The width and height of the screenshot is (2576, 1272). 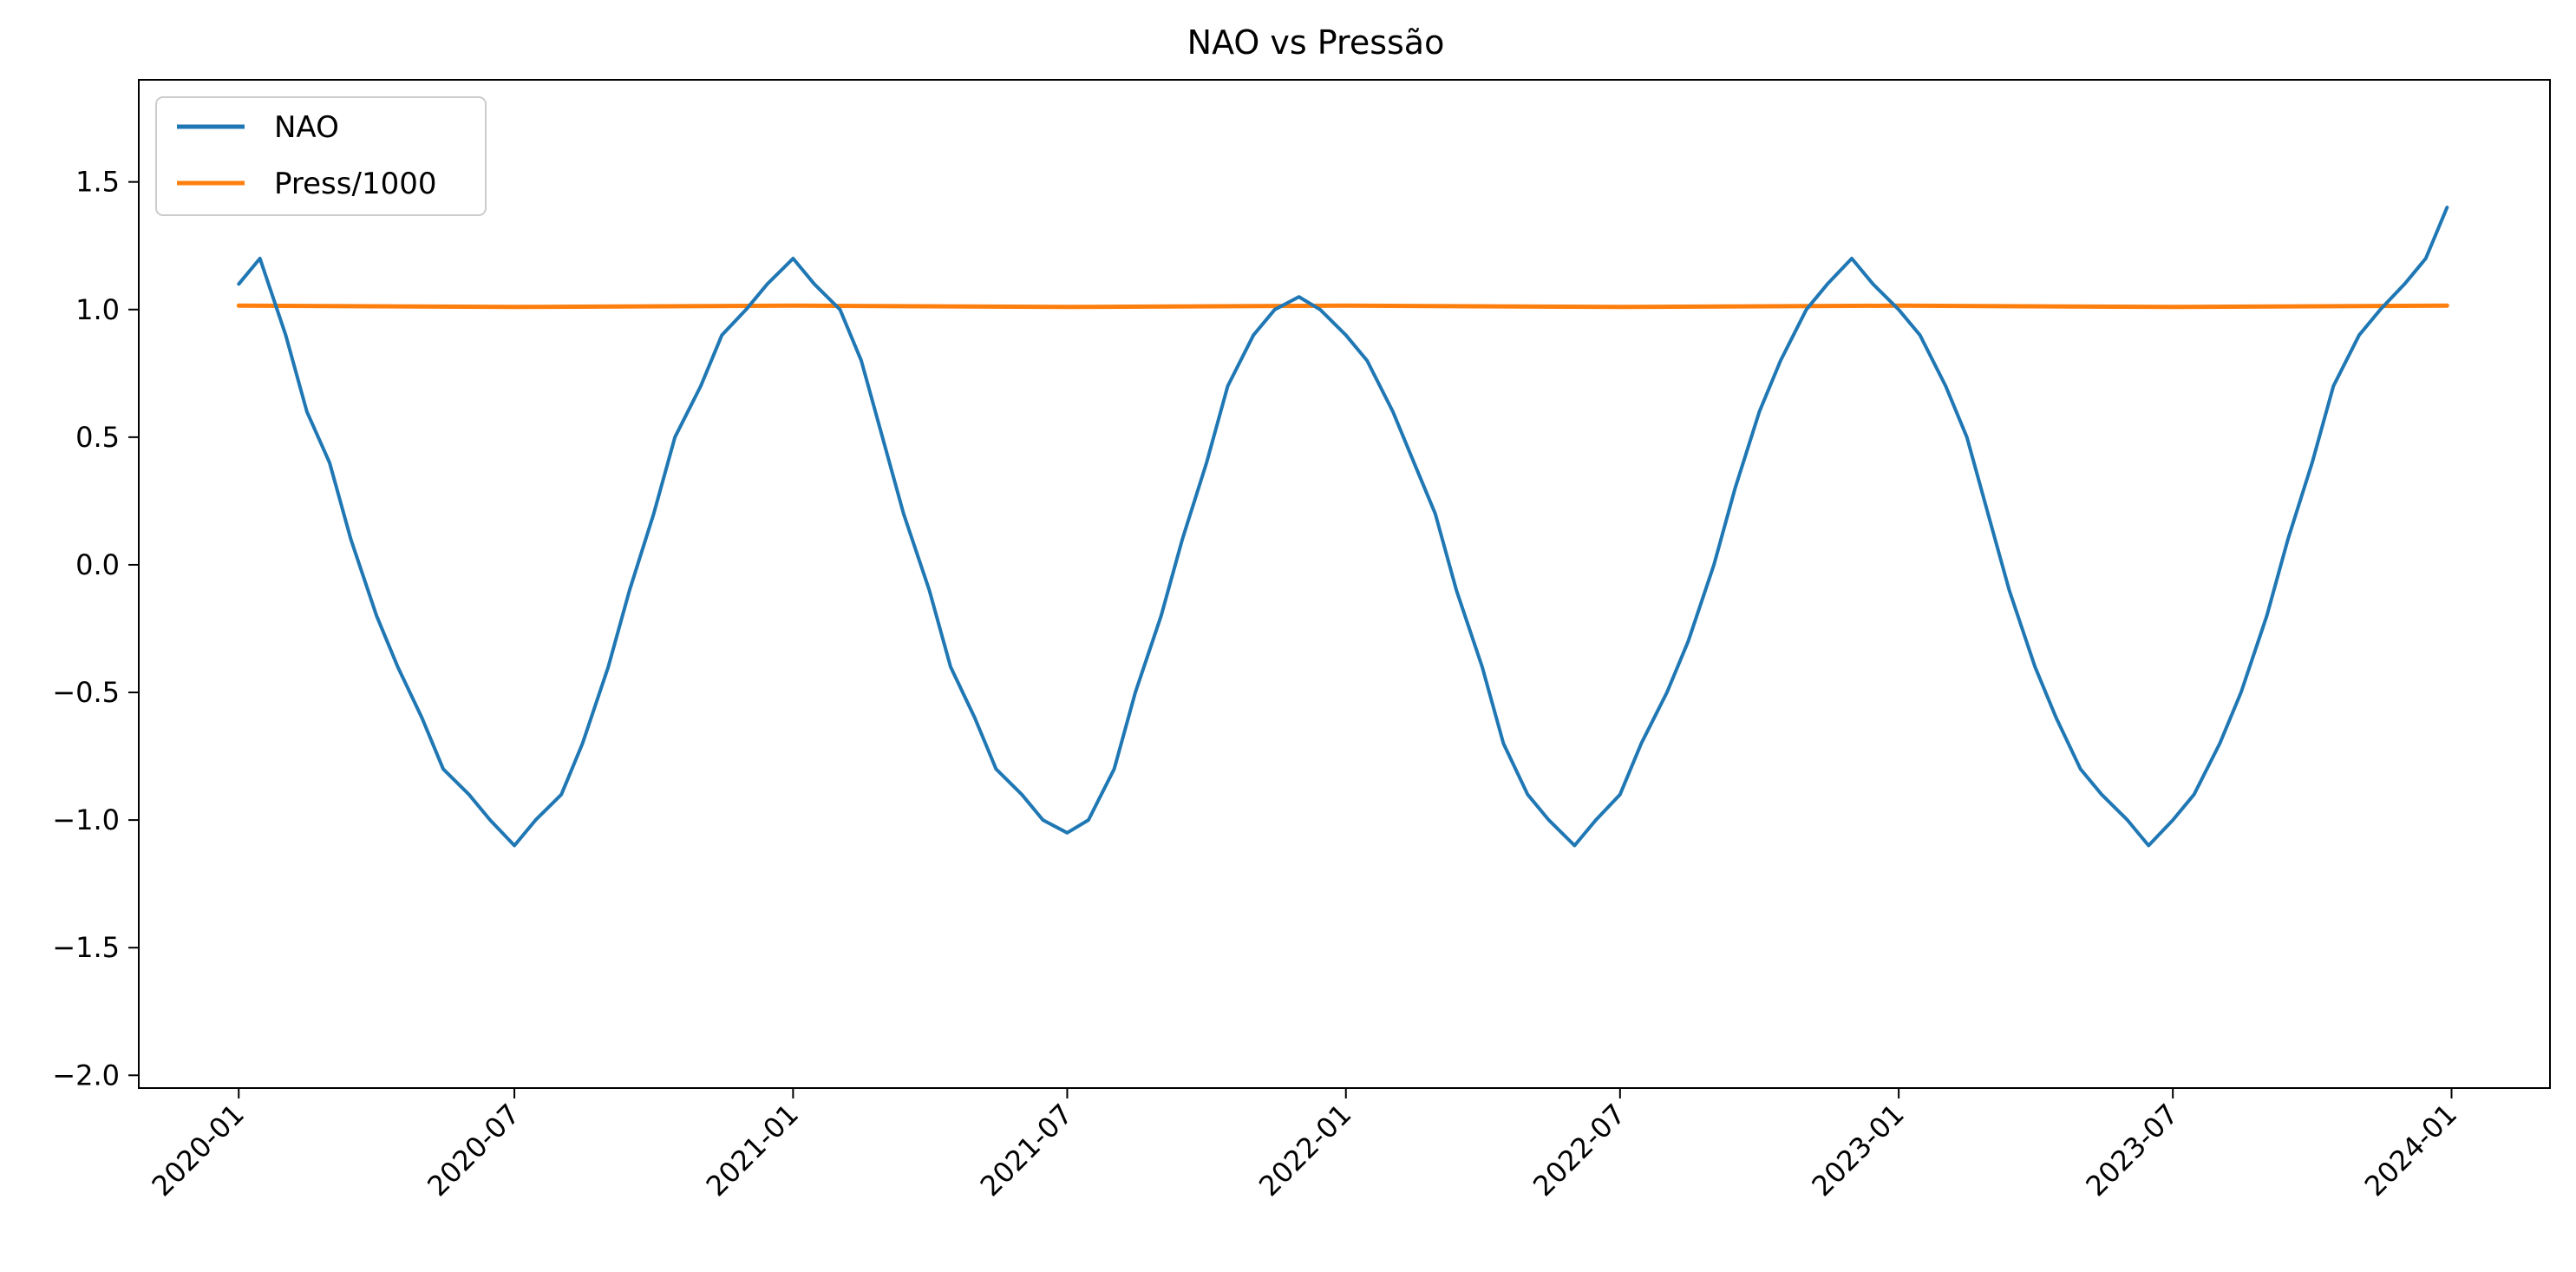 What do you see at coordinates (355, 184) in the screenshot?
I see `legend-label-press: Press/1000` at bounding box center [355, 184].